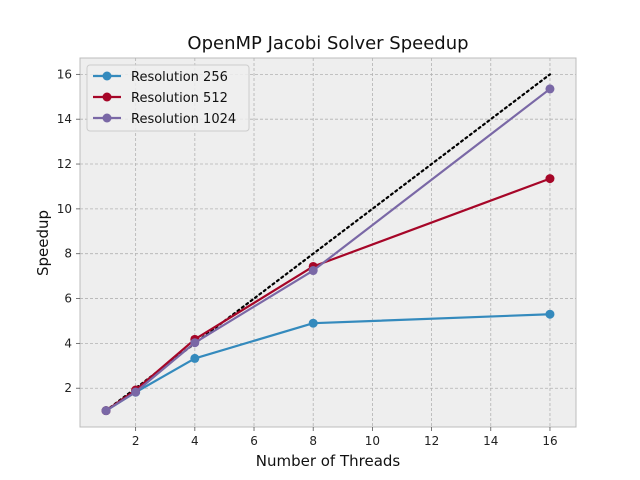 Image resolution: width=640 pixels, height=480 pixels. What do you see at coordinates (68, 299) in the screenshot?
I see `y-tick-label: 6` at bounding box center [68, 299].